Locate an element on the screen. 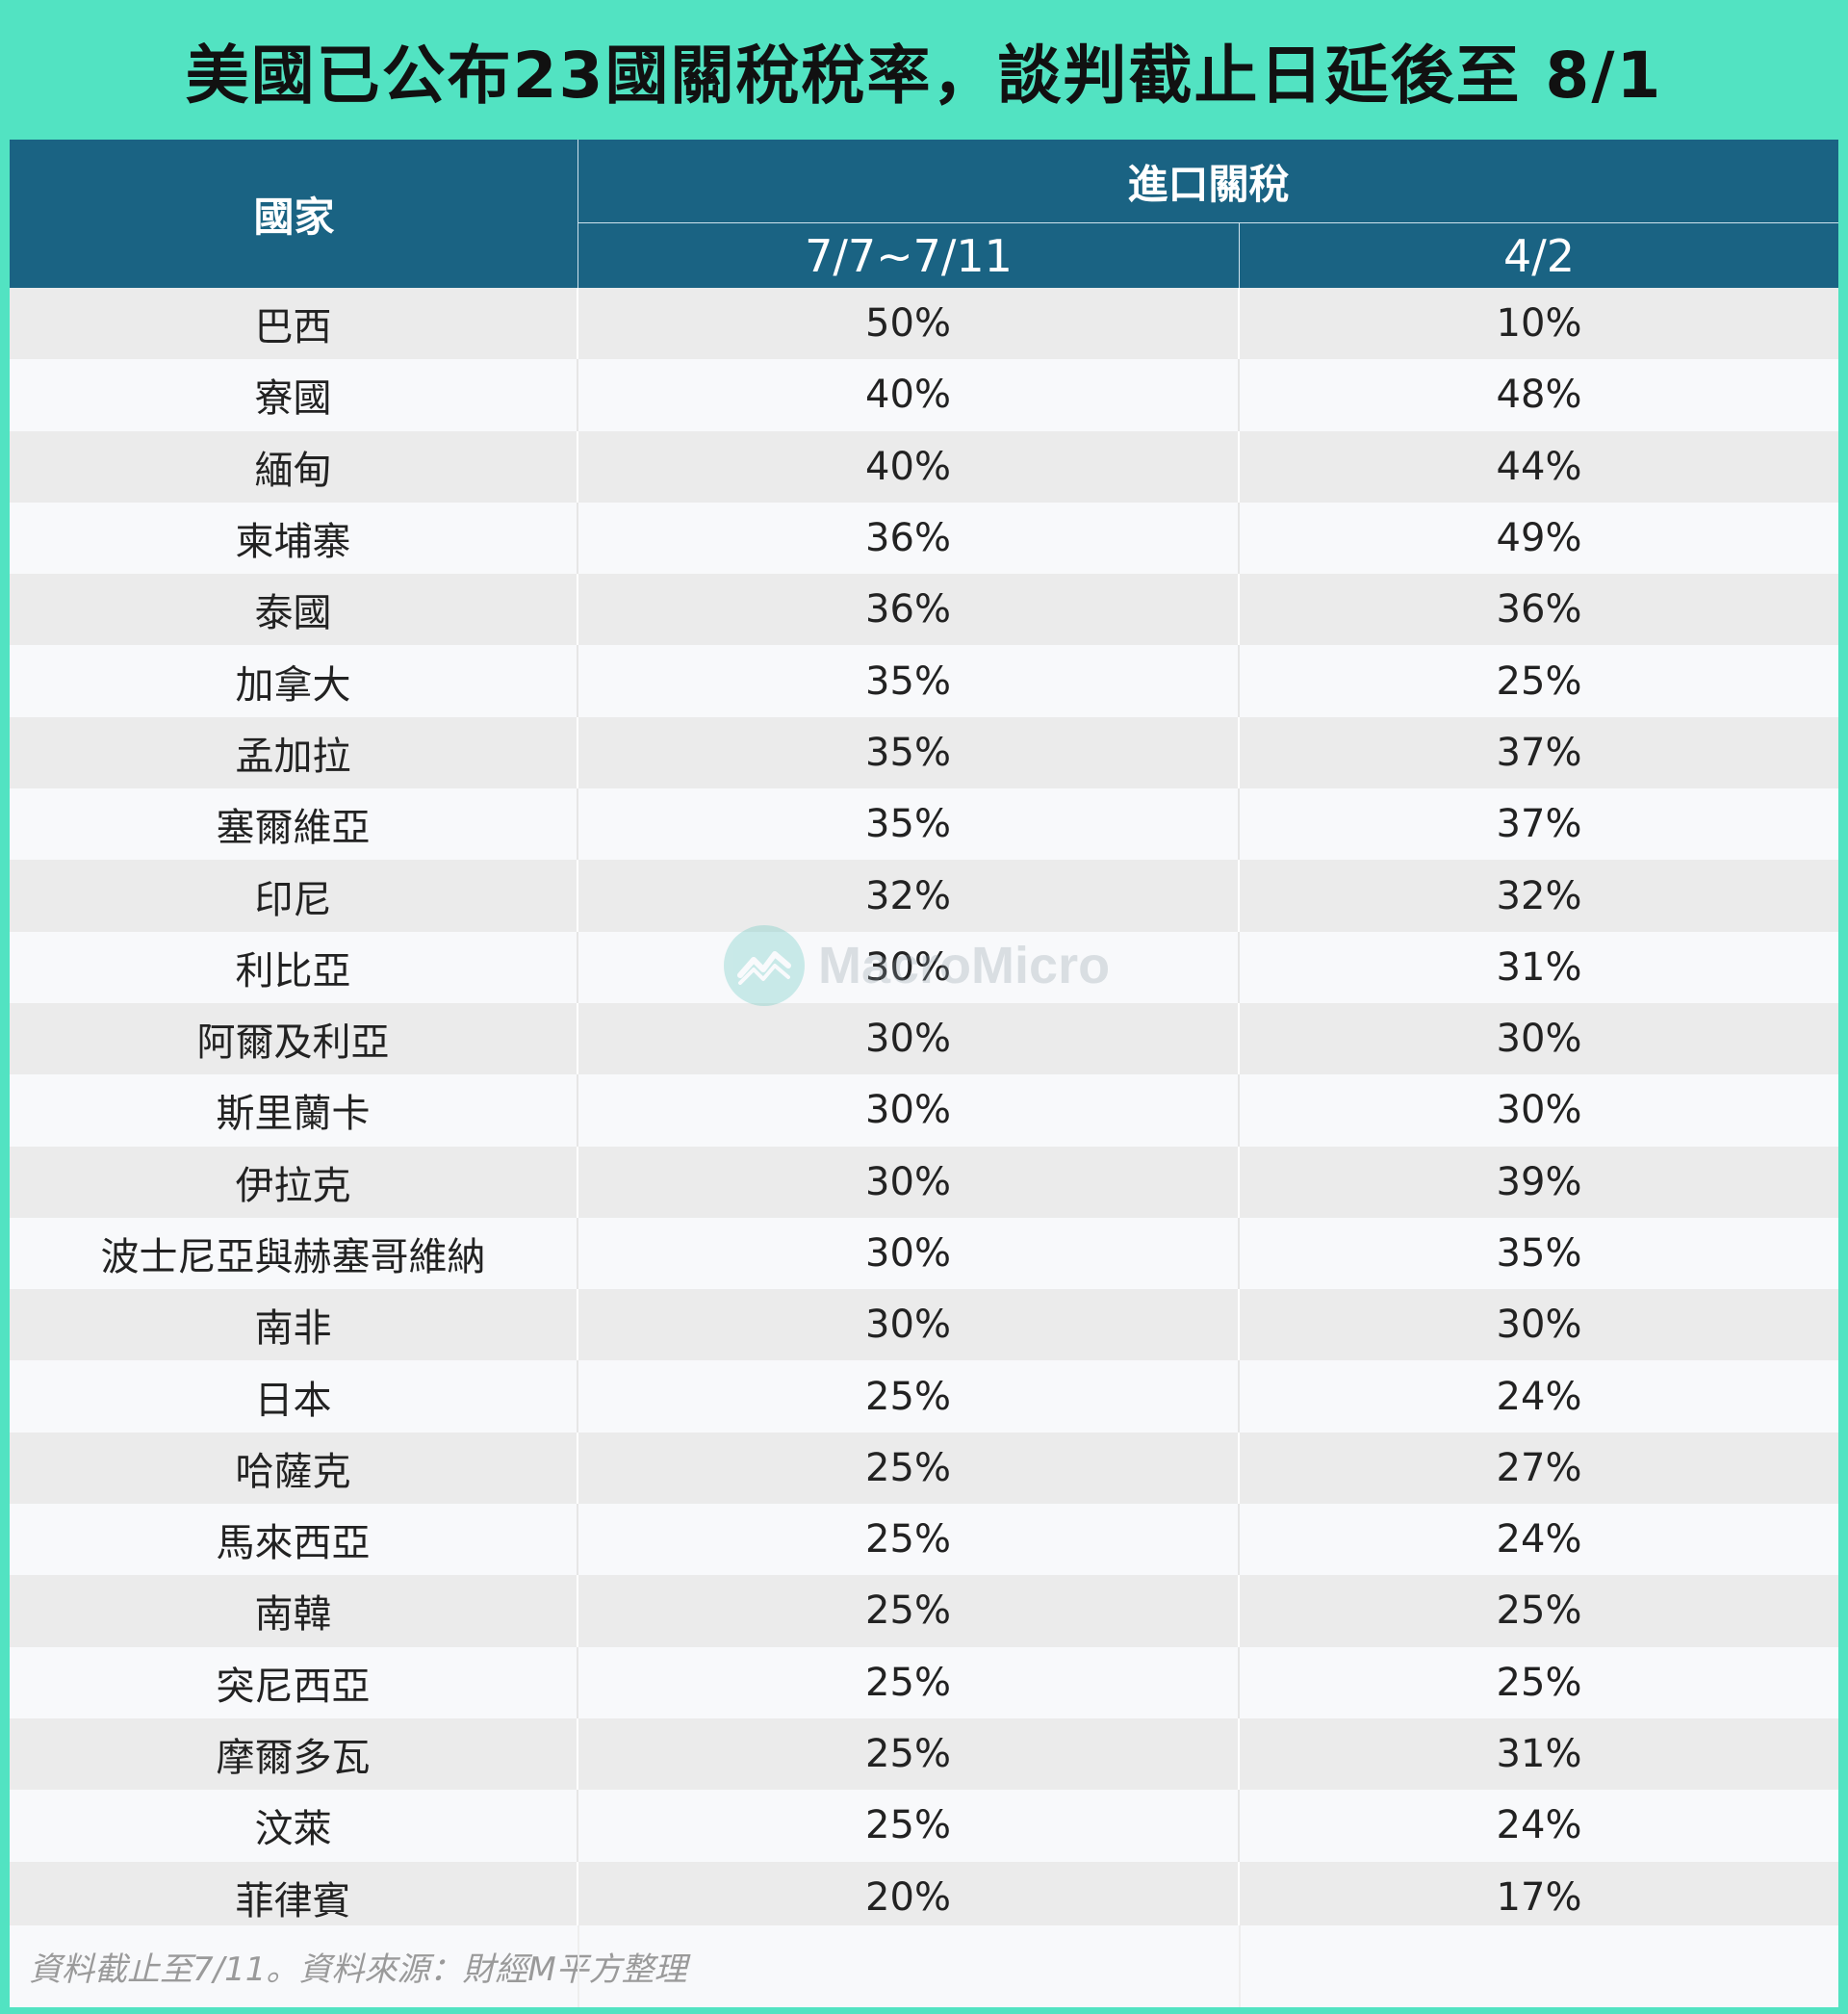 This screenshot has width=1848, height=2014. table-row: 柬埔寨 36% 49% is located at coordinates (924, 538).